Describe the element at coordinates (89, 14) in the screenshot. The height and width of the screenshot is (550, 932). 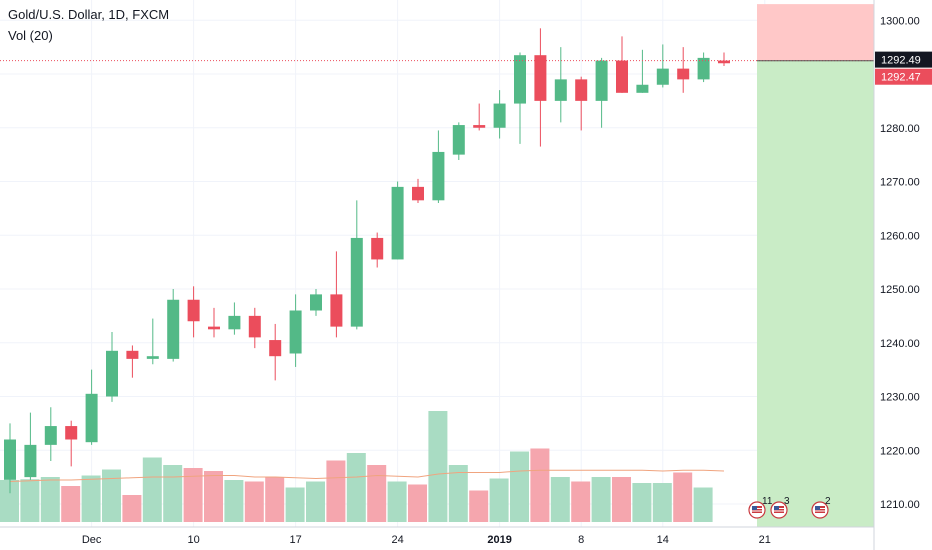
I see `chart-title: Gold/U.S. Dollar, 1D, FXCM` at that location.